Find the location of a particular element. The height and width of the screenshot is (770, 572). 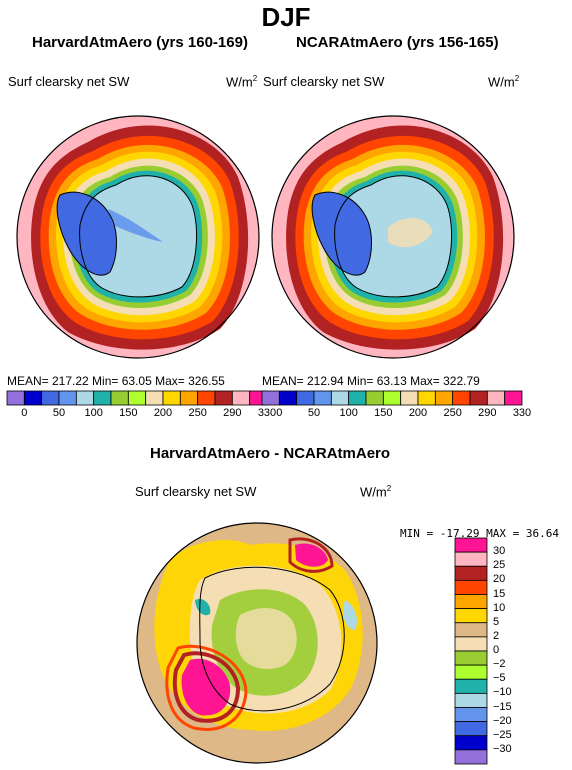

panel-right-title: NCARAtmAero (yrs 156-165) is located at coordinates (397, 42).